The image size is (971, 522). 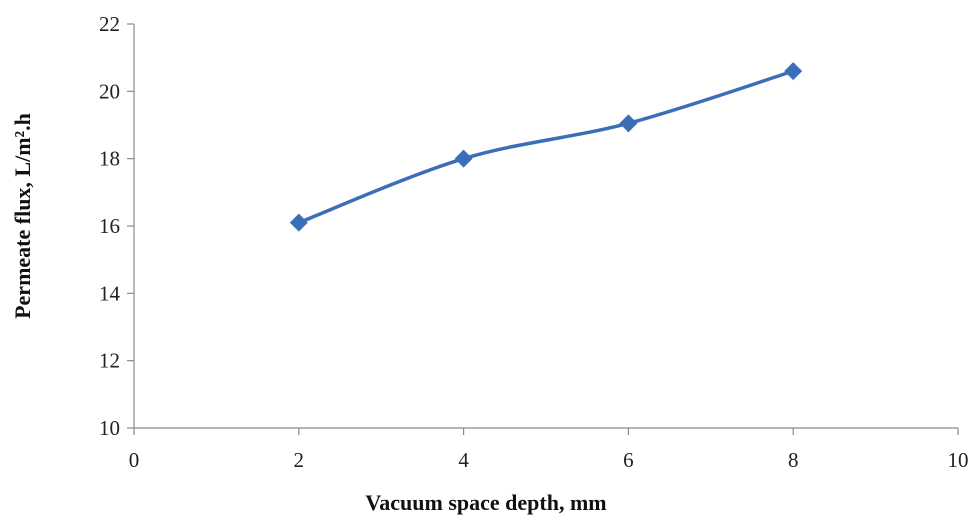 What do you see at coordinates (463, 460) in the screenshot?
I see `x-tick-label: 4` at bounding box center [463, 460].